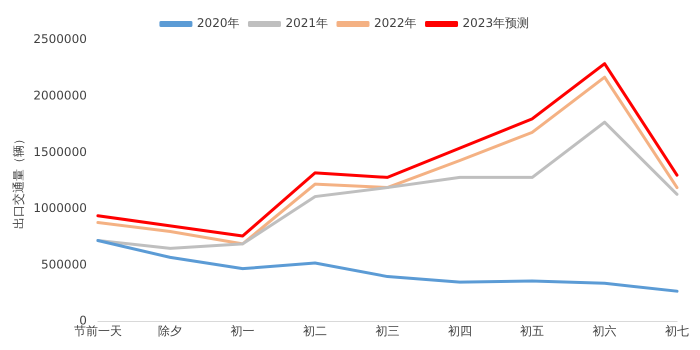  I want to click on x-tick-label: 初四, so click(460, 331).